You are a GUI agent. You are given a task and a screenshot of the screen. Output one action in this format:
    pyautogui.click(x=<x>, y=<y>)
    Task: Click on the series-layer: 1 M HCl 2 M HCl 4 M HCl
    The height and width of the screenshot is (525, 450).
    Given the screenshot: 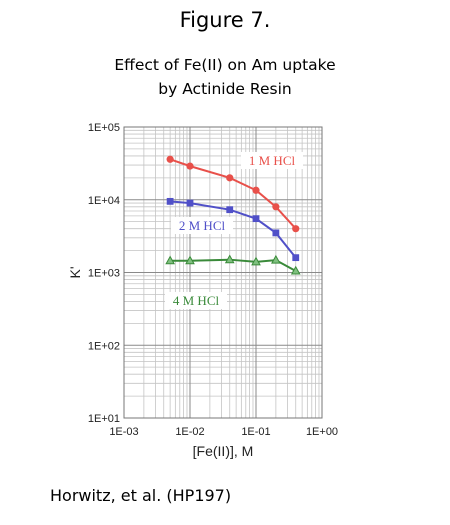 What is the action you would take?
    pyautogui.click(x=234, y=230)
    